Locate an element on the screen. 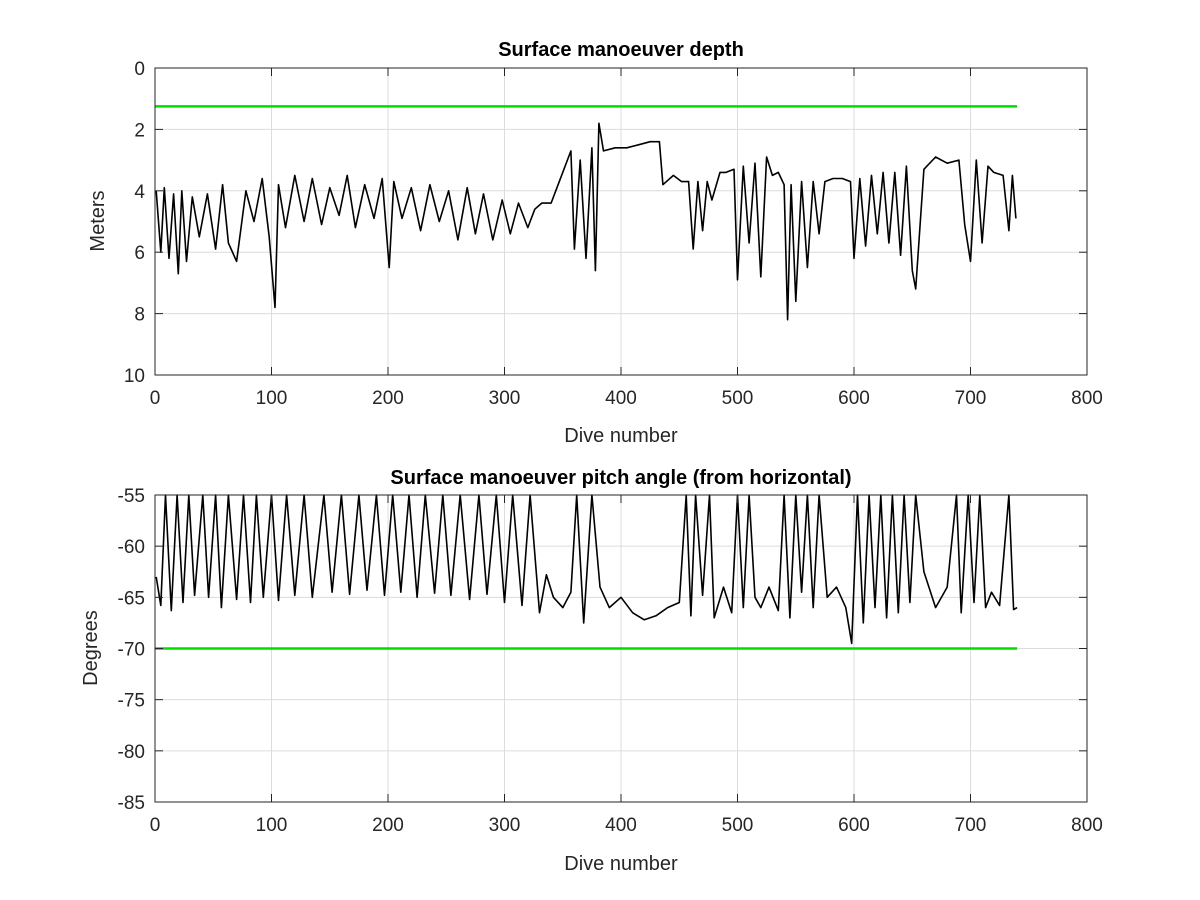 The height and width of the screenshot is (900, 1200). depth-chart-x-axis-label: Dive number is located at coordinates (621, 436).